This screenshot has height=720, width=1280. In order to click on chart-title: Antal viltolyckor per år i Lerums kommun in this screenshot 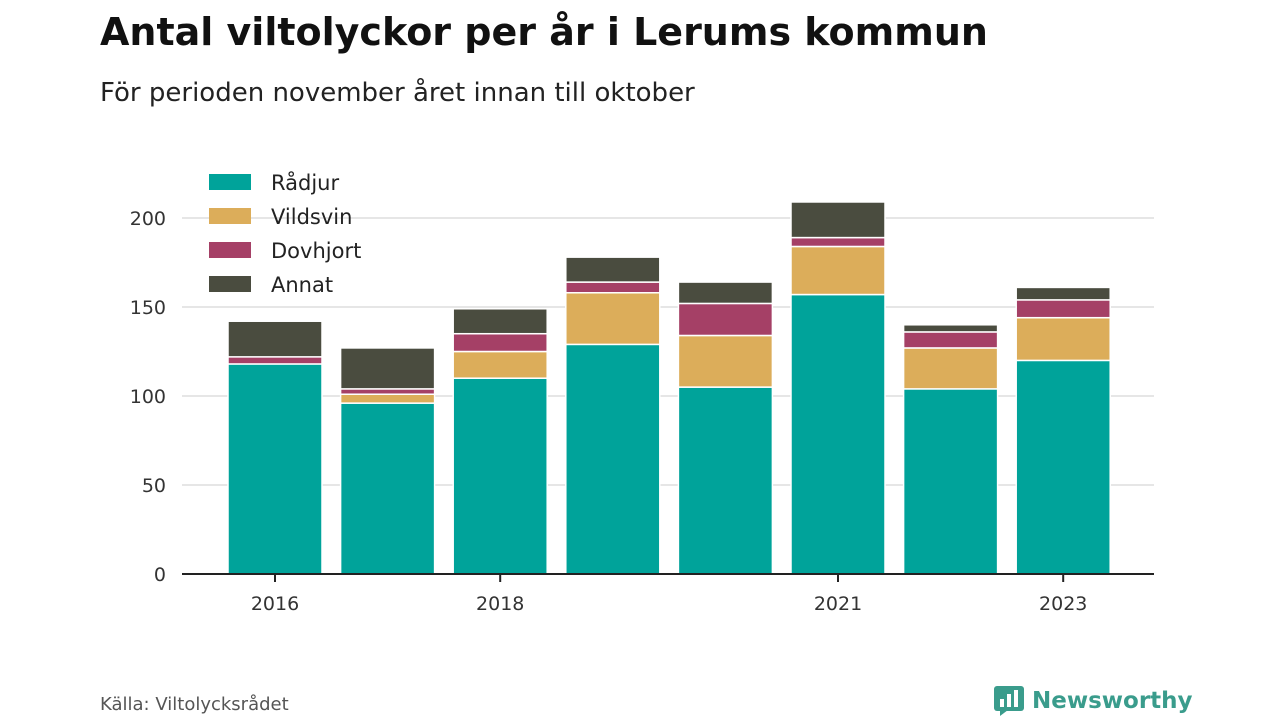, I will do `click(544, 32)`.